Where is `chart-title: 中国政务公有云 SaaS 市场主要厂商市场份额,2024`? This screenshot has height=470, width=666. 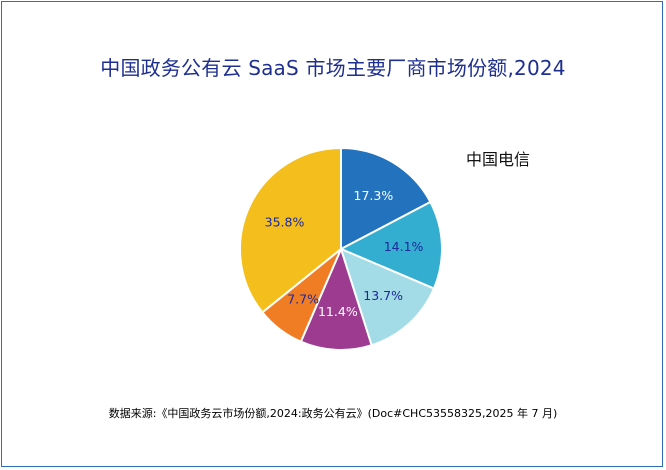 chart-title: 中国政务公有云 SaaS 市场主要厂商市场份额,2024 is located at coordinates (333, 68).